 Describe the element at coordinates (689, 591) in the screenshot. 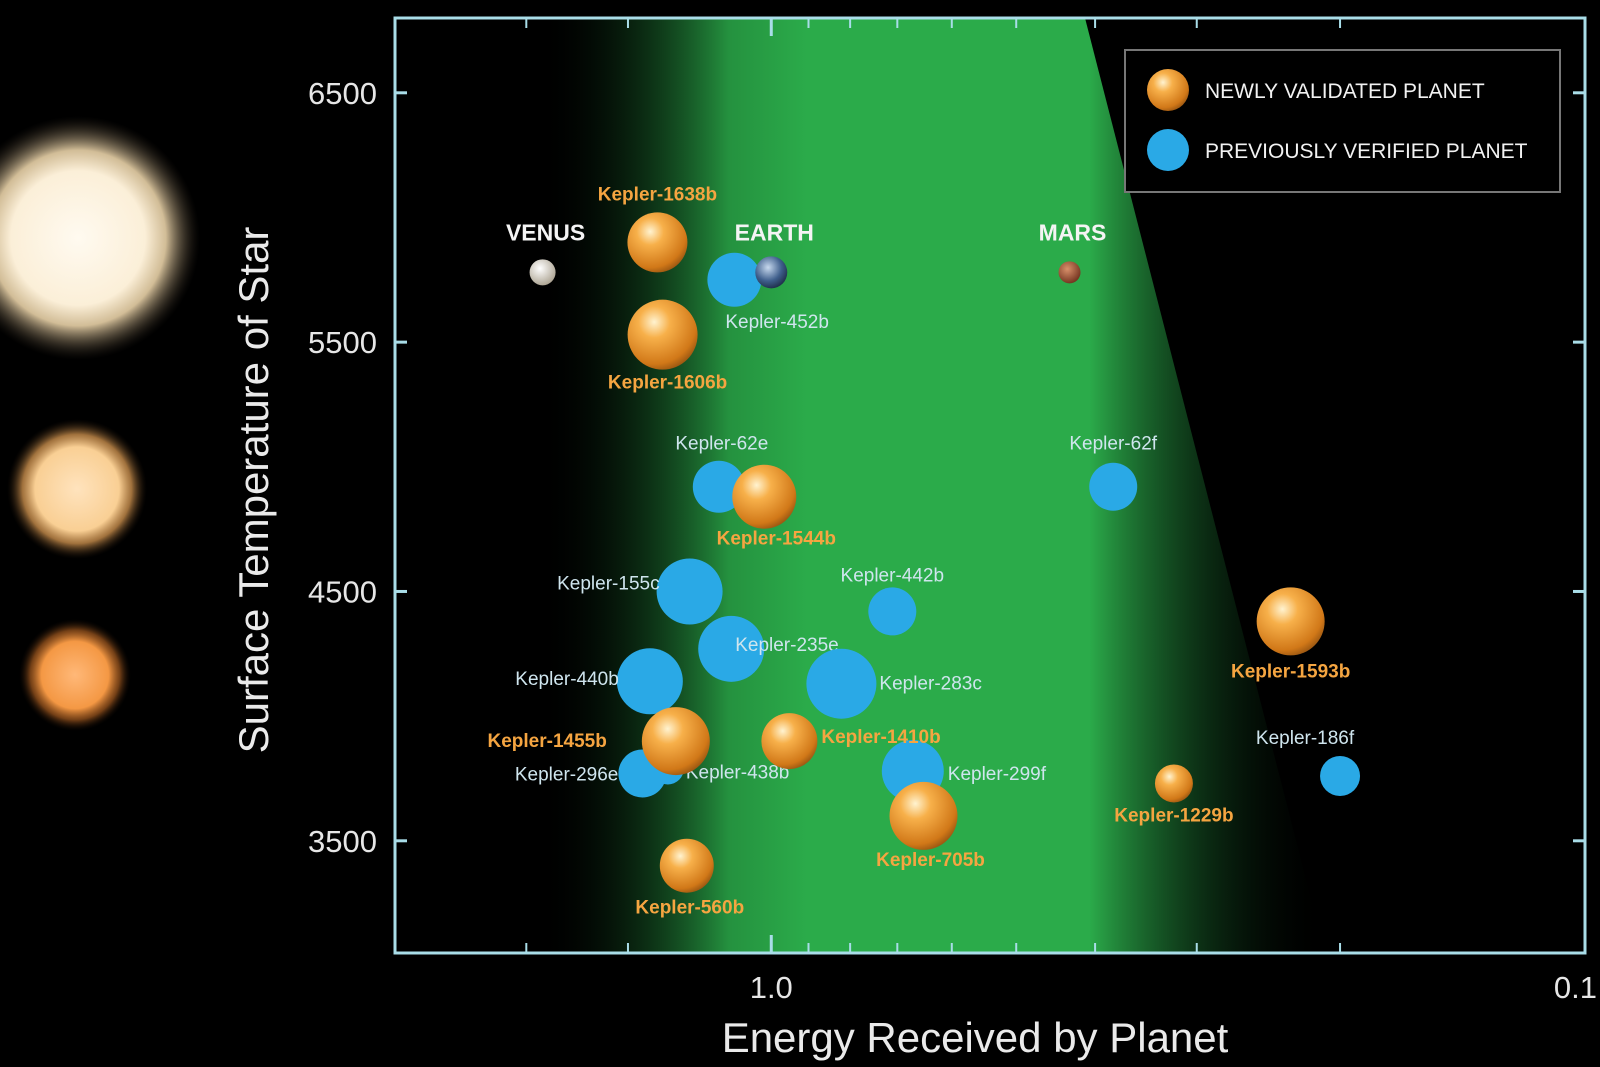

I see `kepler-155c-bubble` at that location.